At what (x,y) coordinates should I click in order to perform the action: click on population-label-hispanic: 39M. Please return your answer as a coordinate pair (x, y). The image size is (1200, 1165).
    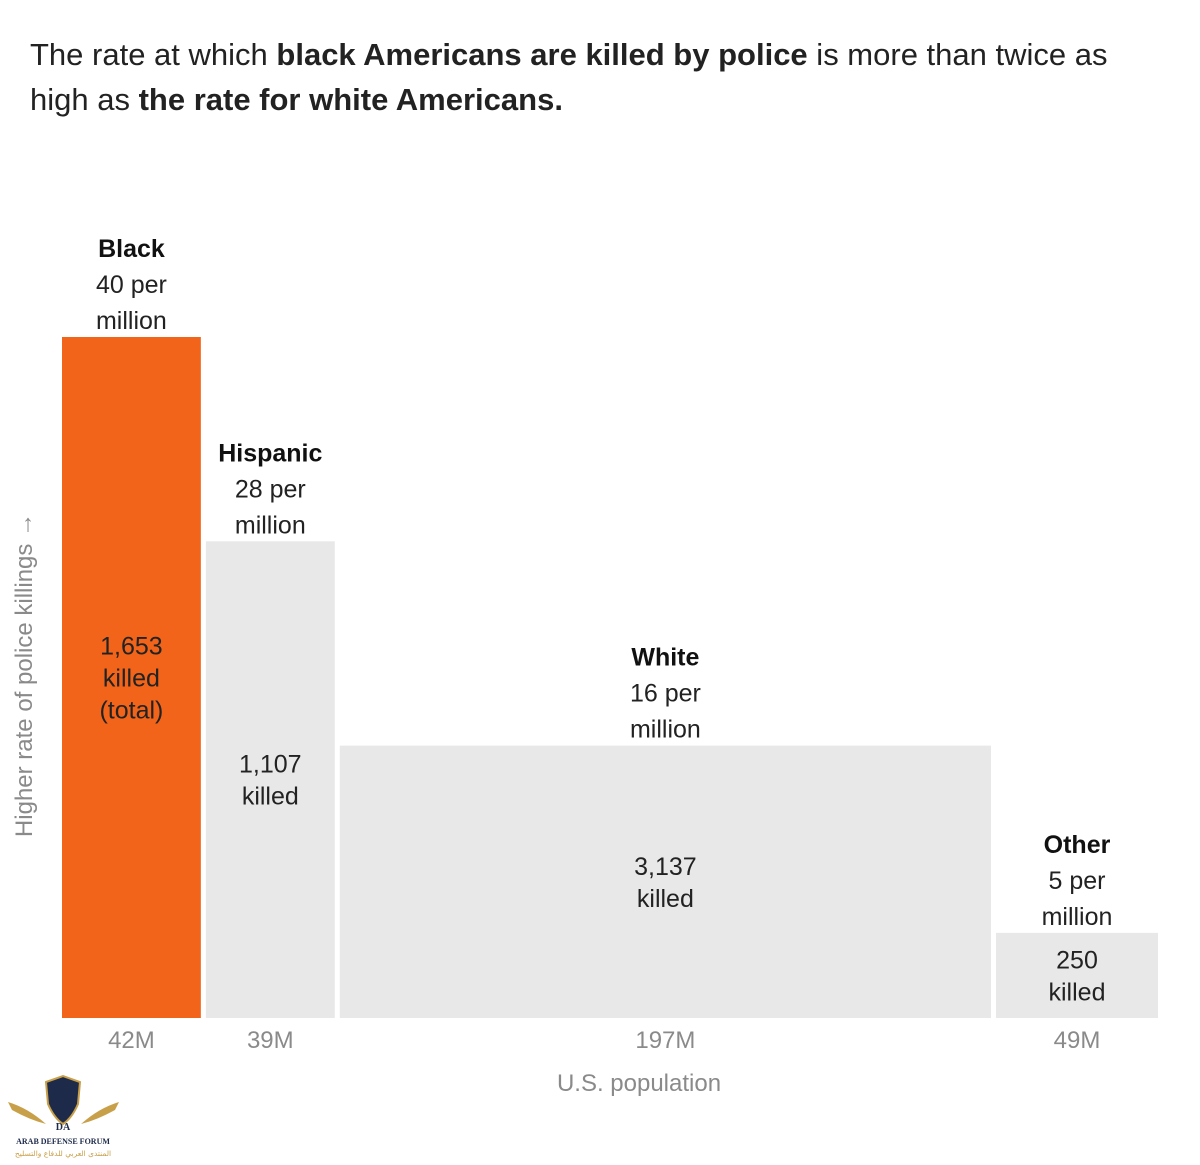
    Looking at the image, I should click on (270, 1040).